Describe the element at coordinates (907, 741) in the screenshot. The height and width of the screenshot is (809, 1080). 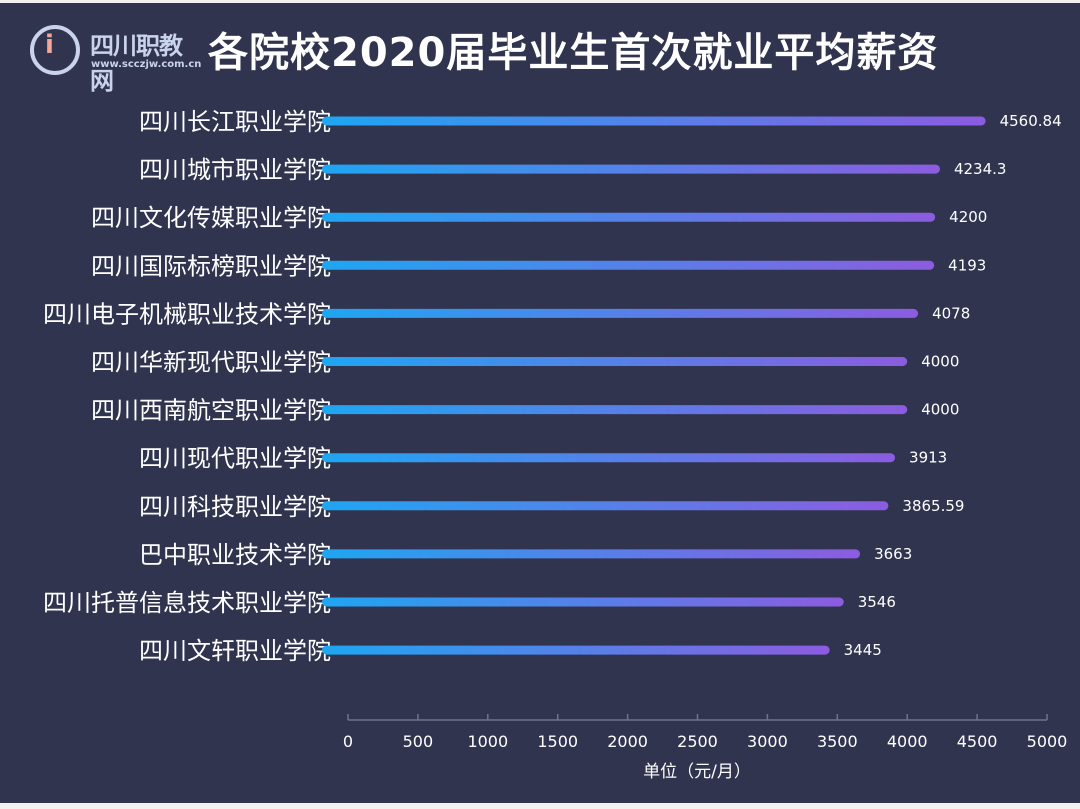
I see `x-tick-label: 4000` at that location.